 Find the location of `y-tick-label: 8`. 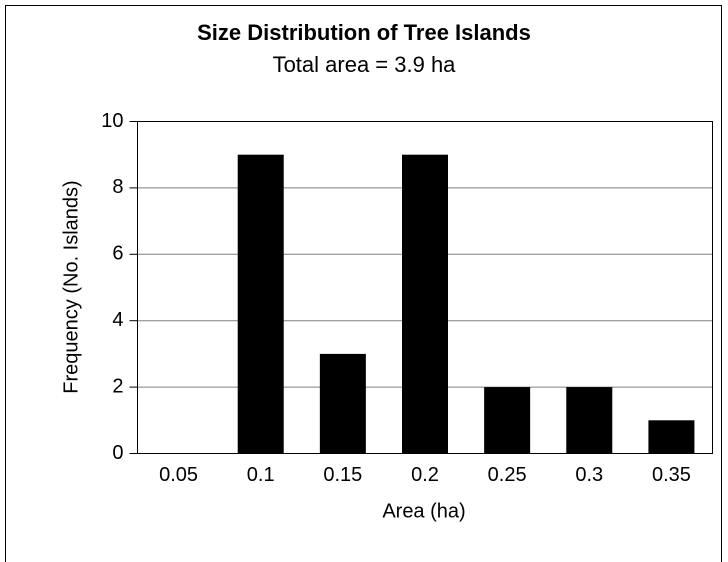

y-tick-label: 8 is located at coordinates (117, 187).